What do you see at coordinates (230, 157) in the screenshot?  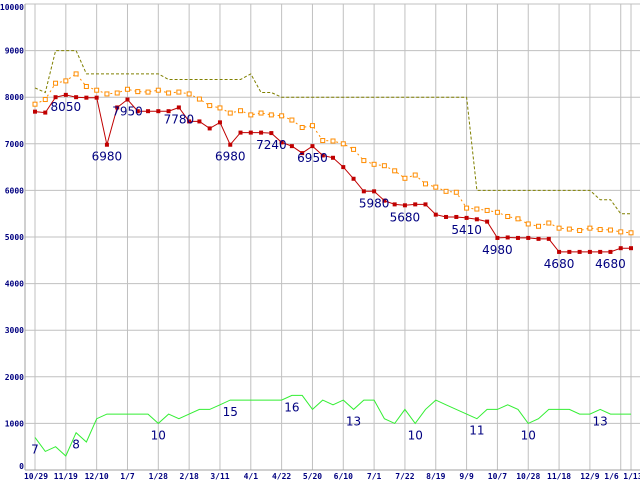 I see `data-label-min: 6980` at bounding box center [230, 157].